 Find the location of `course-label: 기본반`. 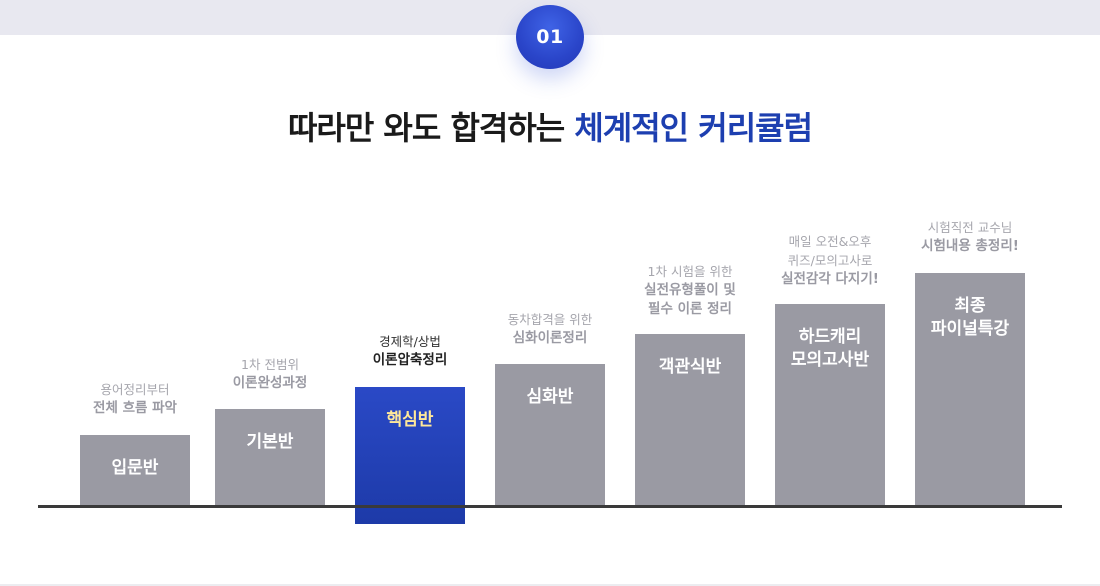

course-label: 기본반 is located at coordinates (270, 442).